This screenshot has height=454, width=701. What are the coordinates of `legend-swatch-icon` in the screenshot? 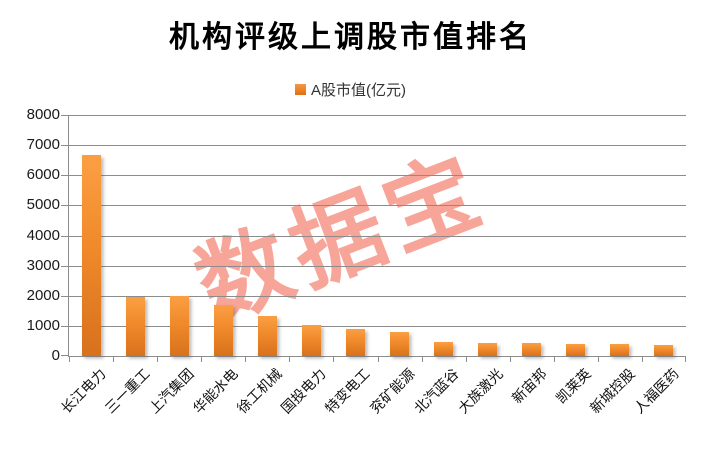 It's located at (300, 89).